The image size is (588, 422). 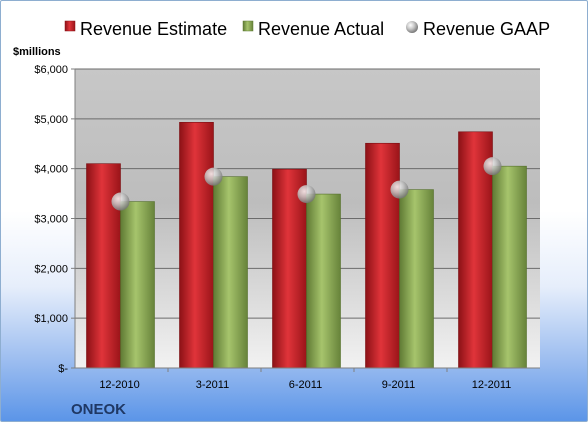 What do you see at coordinates (63, 369) in the screenshot?
I see `y-tick-label: $-` at bounding box center [63, 369].